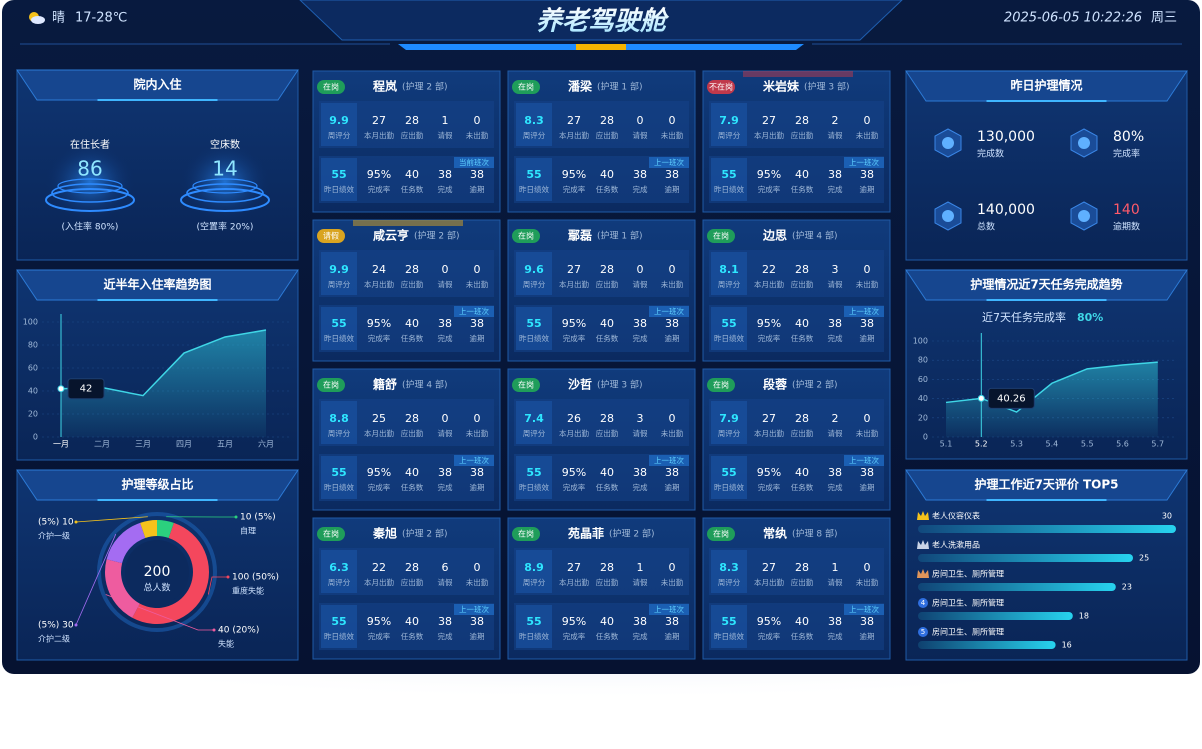 The height and width of the screenshot is (749, 1202). What do you see at coordinates (923, 603) in the screenshot?
I see `rank-badge` at bounding box center [923, 603].